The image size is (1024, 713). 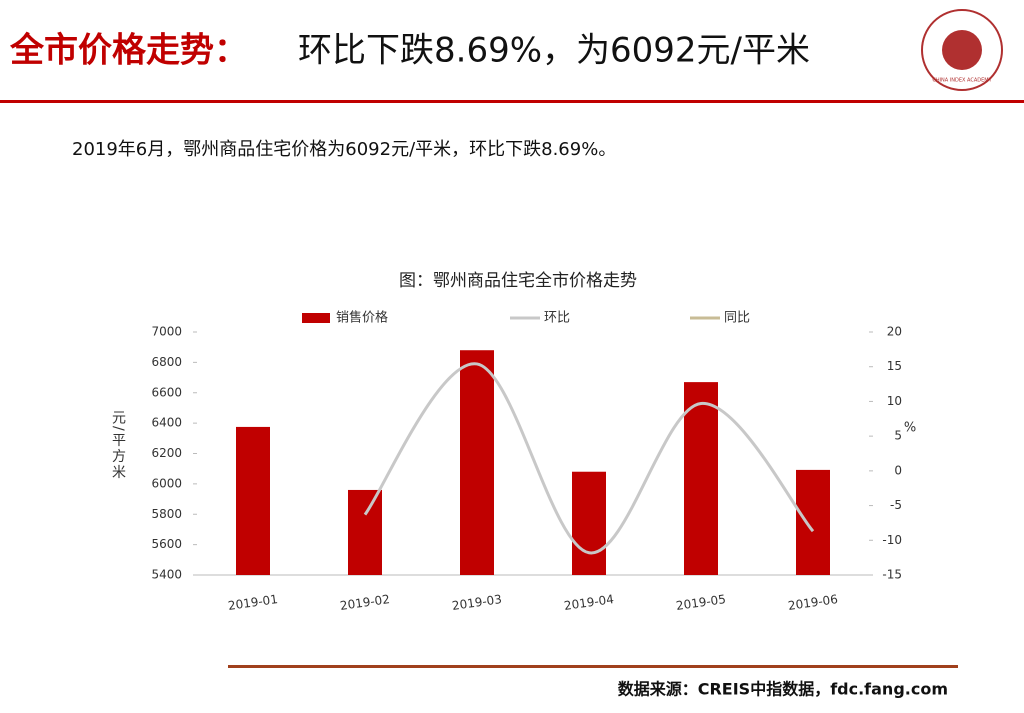 What do you see at coordinates (344, 149) in the screenshot?
I see `summary: 2019年6月，鄂州商品住宅价格为6092元/平米，环比下跌8.69%。` at bounding box center [344, 149].